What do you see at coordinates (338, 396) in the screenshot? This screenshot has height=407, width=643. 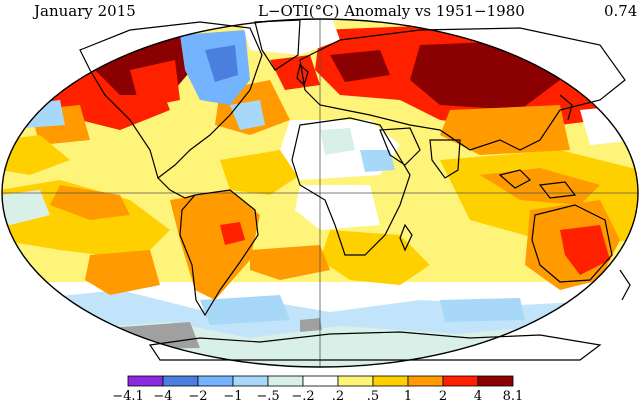 I see `legend-tick-label: .2` at bounding box center [338, 396].